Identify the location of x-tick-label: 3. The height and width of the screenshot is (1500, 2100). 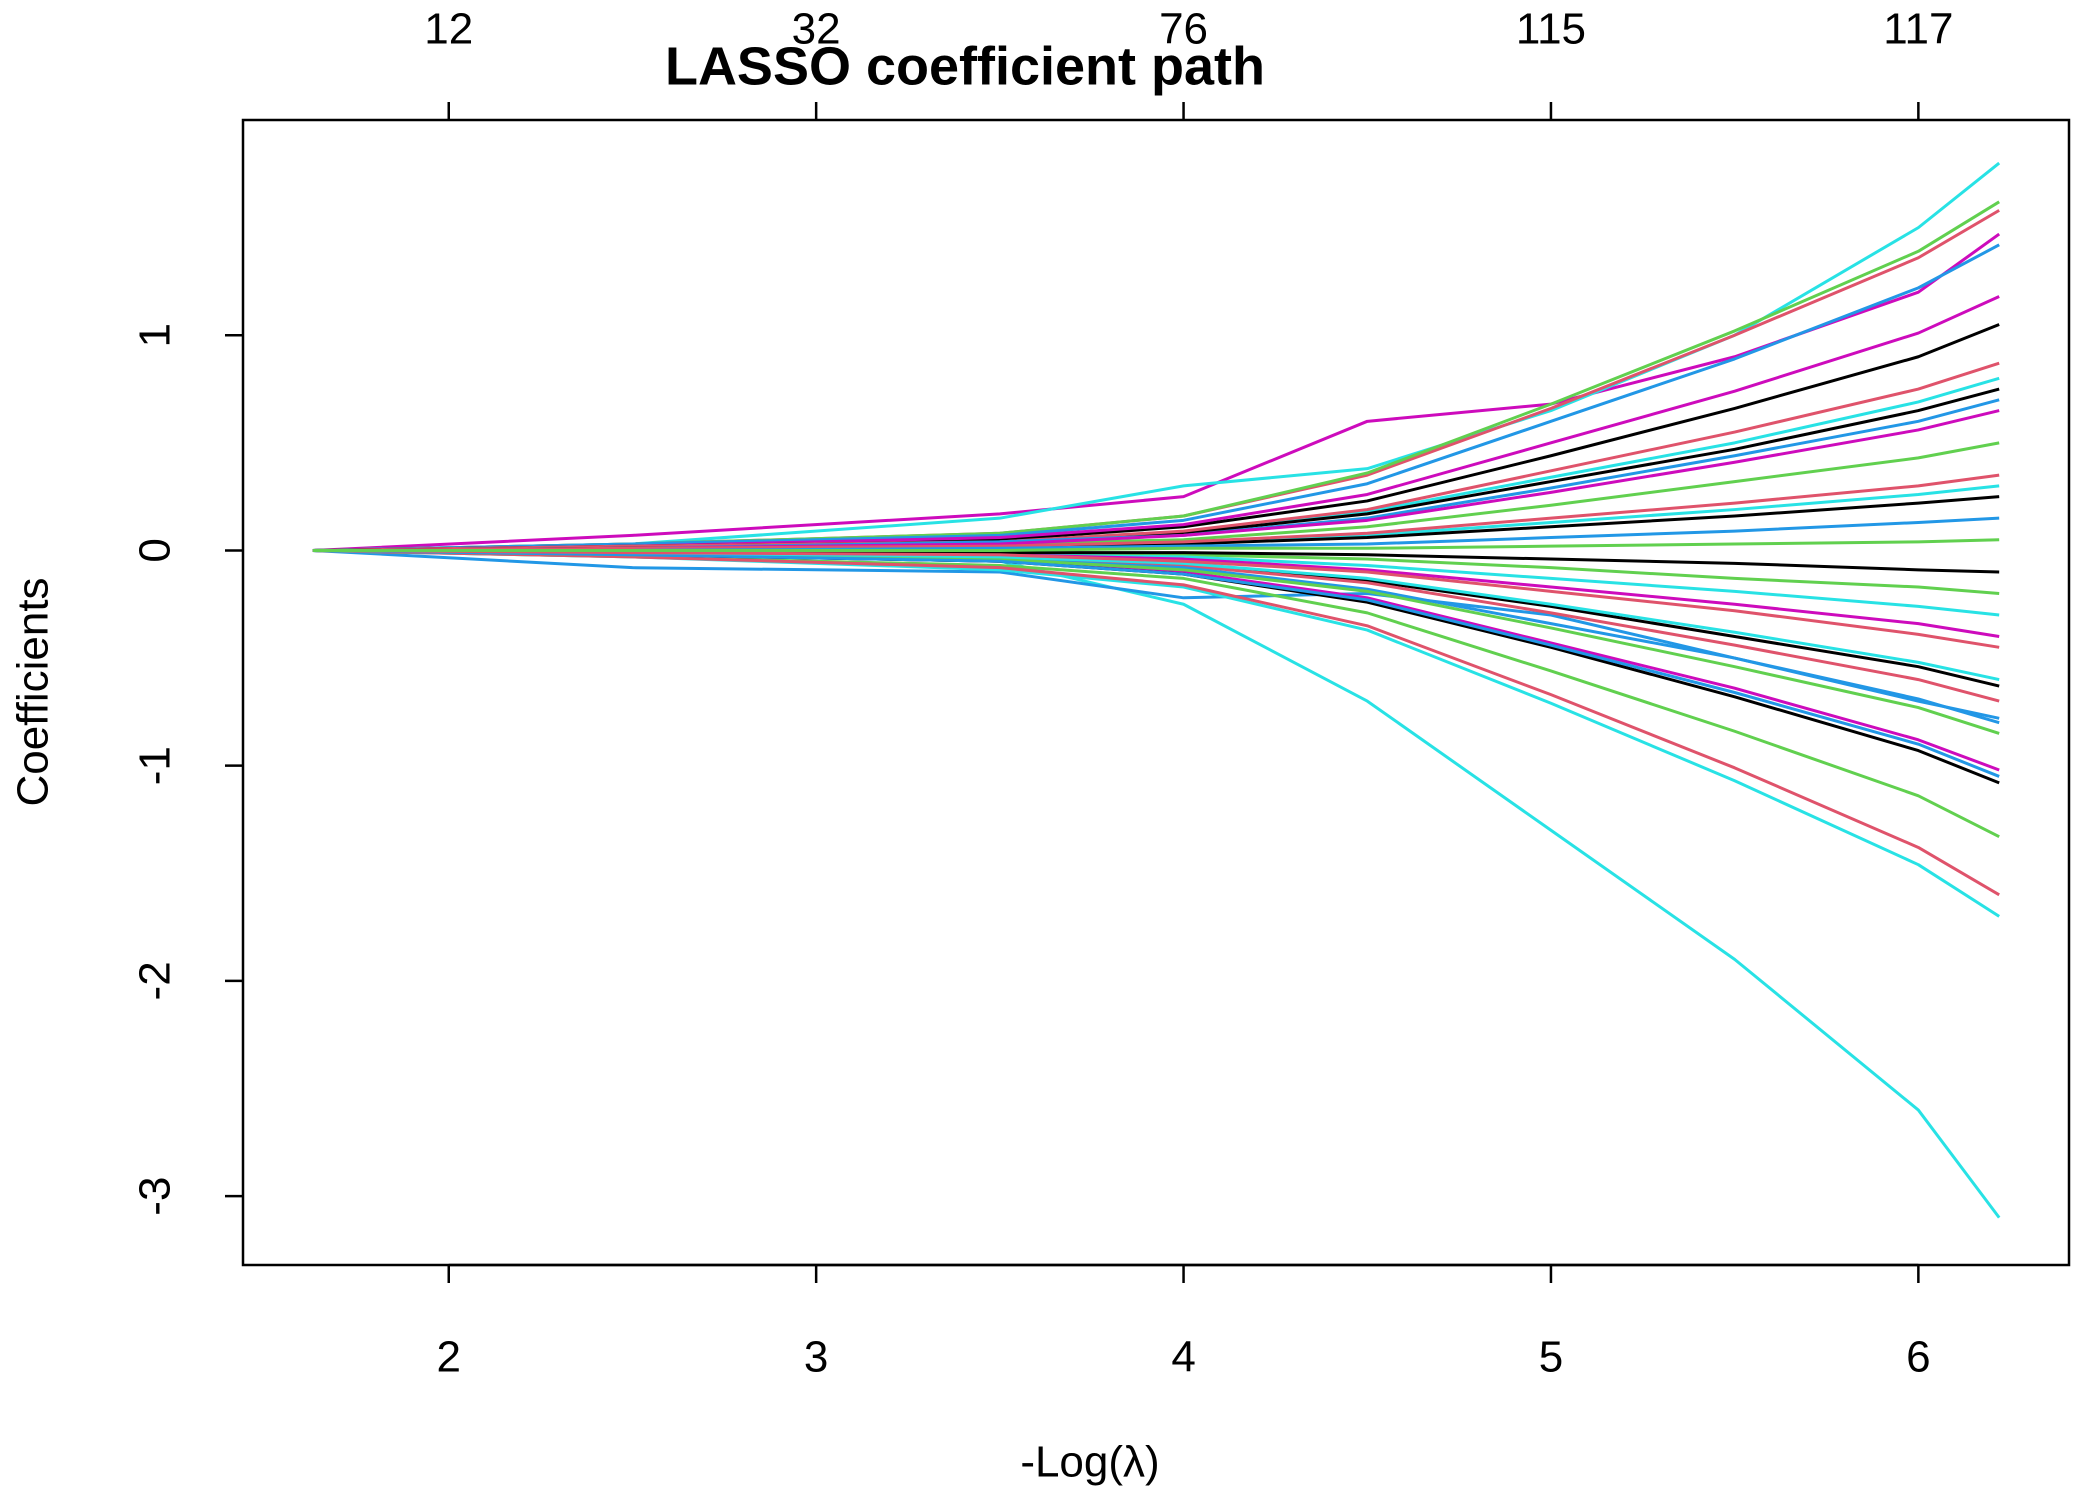
(816, 1357).